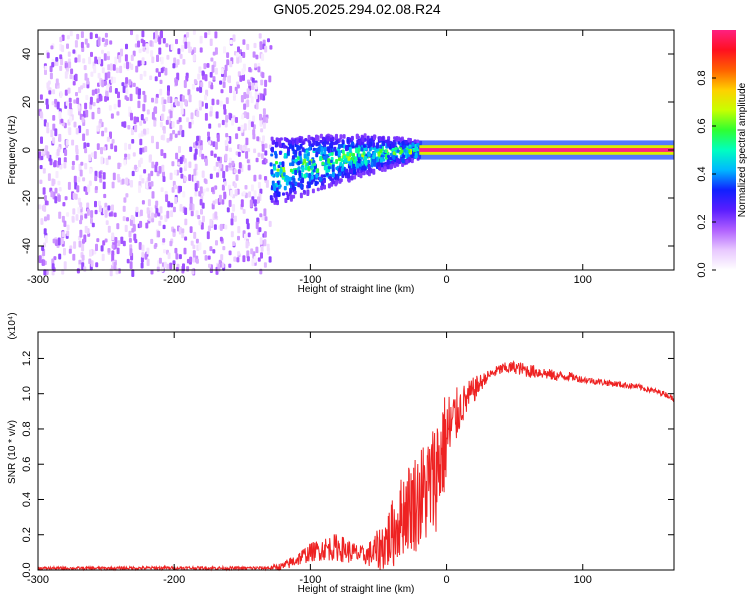 This screenshot has width=750, height=600. What do you see at coordinates (27, 358) in the screenshot?
I see `snr-y-tick-label: 1.2` at bounding box center [27, 358].